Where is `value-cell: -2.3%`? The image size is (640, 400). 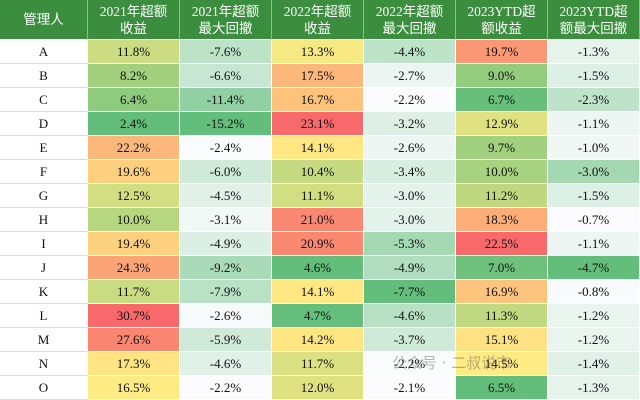
value-cell: -2.3% is located at coordinates (594, 100).